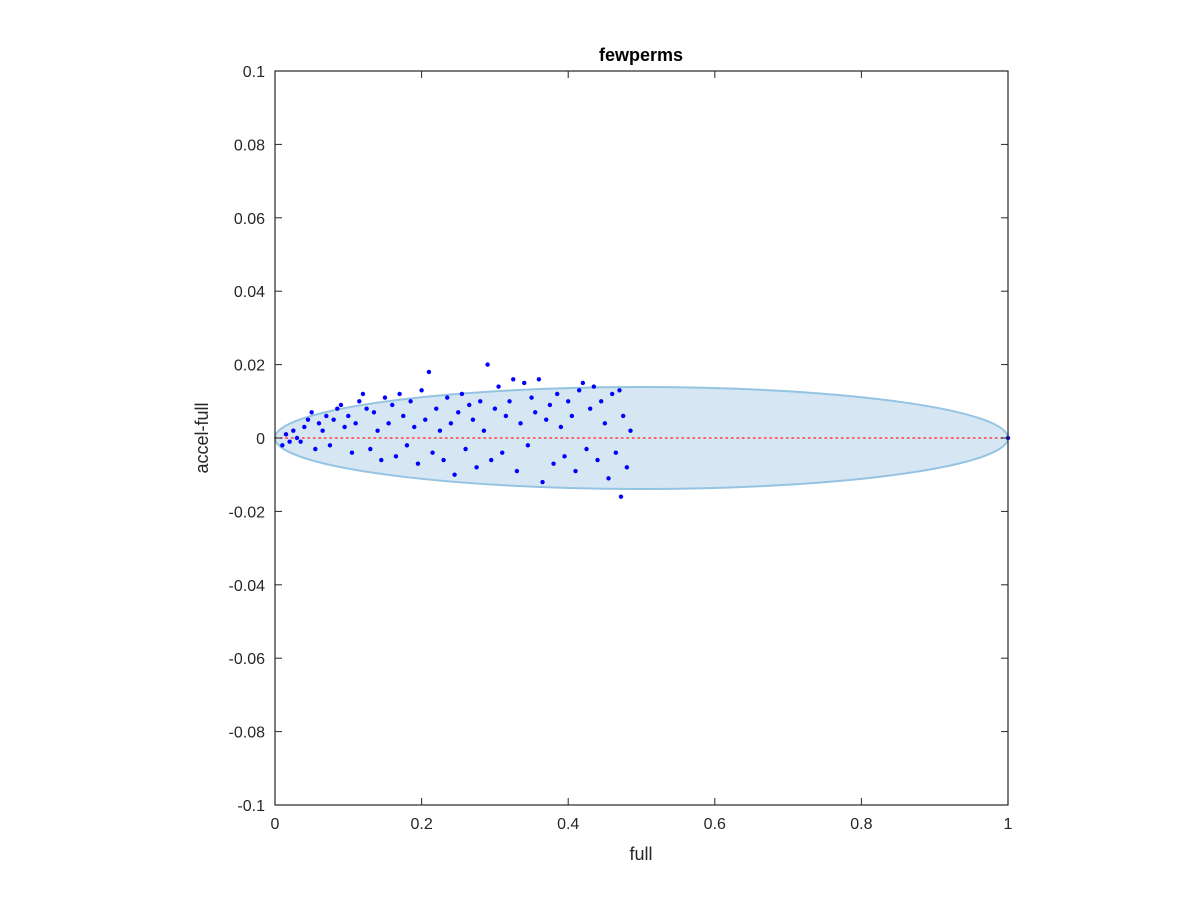 This screenshot has width=1200, height=900. I want to click on x-axis-label: full, so click(640, 854).